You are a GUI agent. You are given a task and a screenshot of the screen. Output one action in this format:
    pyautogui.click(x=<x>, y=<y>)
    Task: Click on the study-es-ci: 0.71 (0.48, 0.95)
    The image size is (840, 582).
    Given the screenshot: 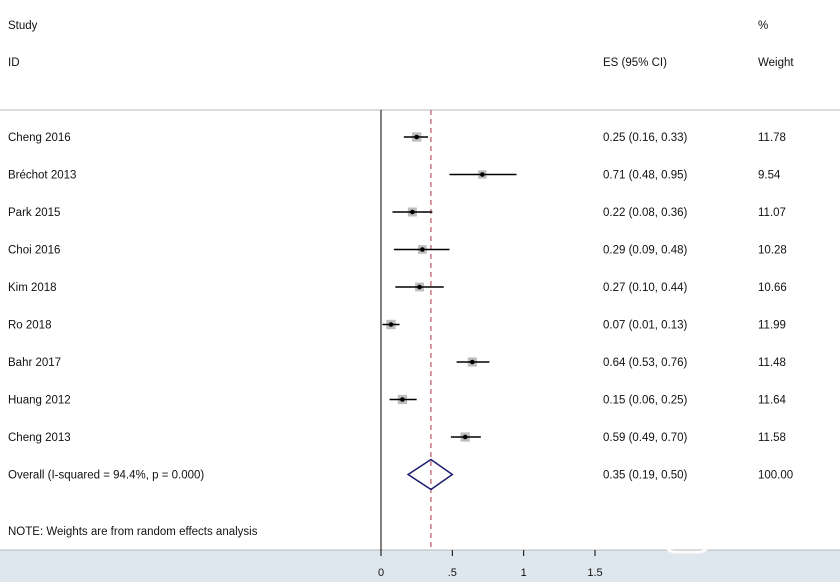 What is the action you would take?
    pyautogui.click(x=645, y=176)
    